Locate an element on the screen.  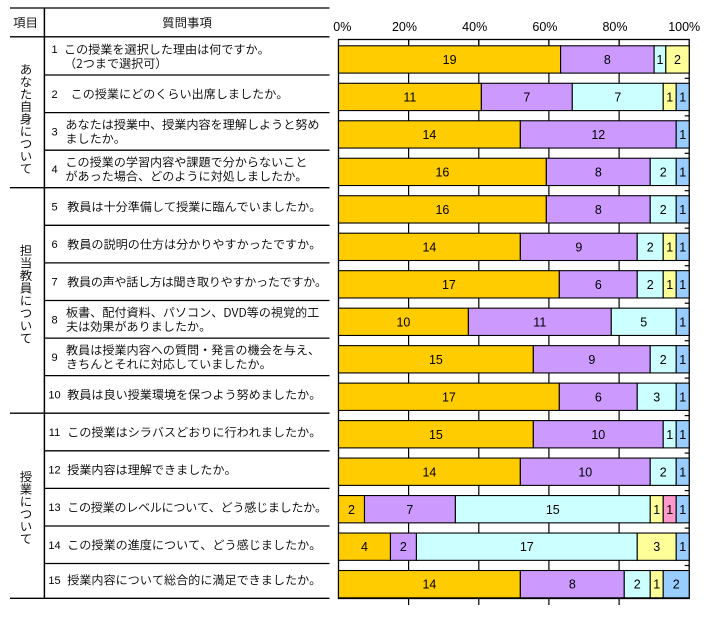
svg-text: 80% is located at coordinates (614, 27).